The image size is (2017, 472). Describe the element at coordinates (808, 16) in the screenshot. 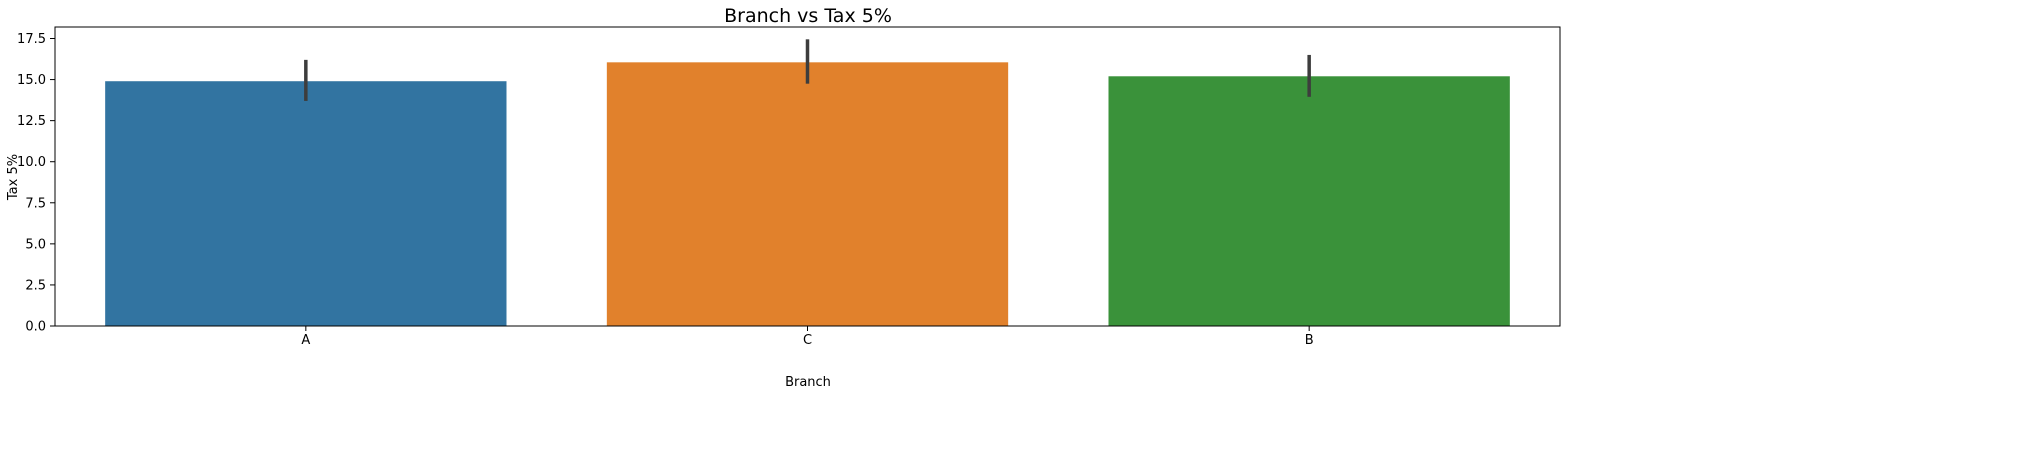

I see `chart-title: Branch vs Tax 5%` at that location.